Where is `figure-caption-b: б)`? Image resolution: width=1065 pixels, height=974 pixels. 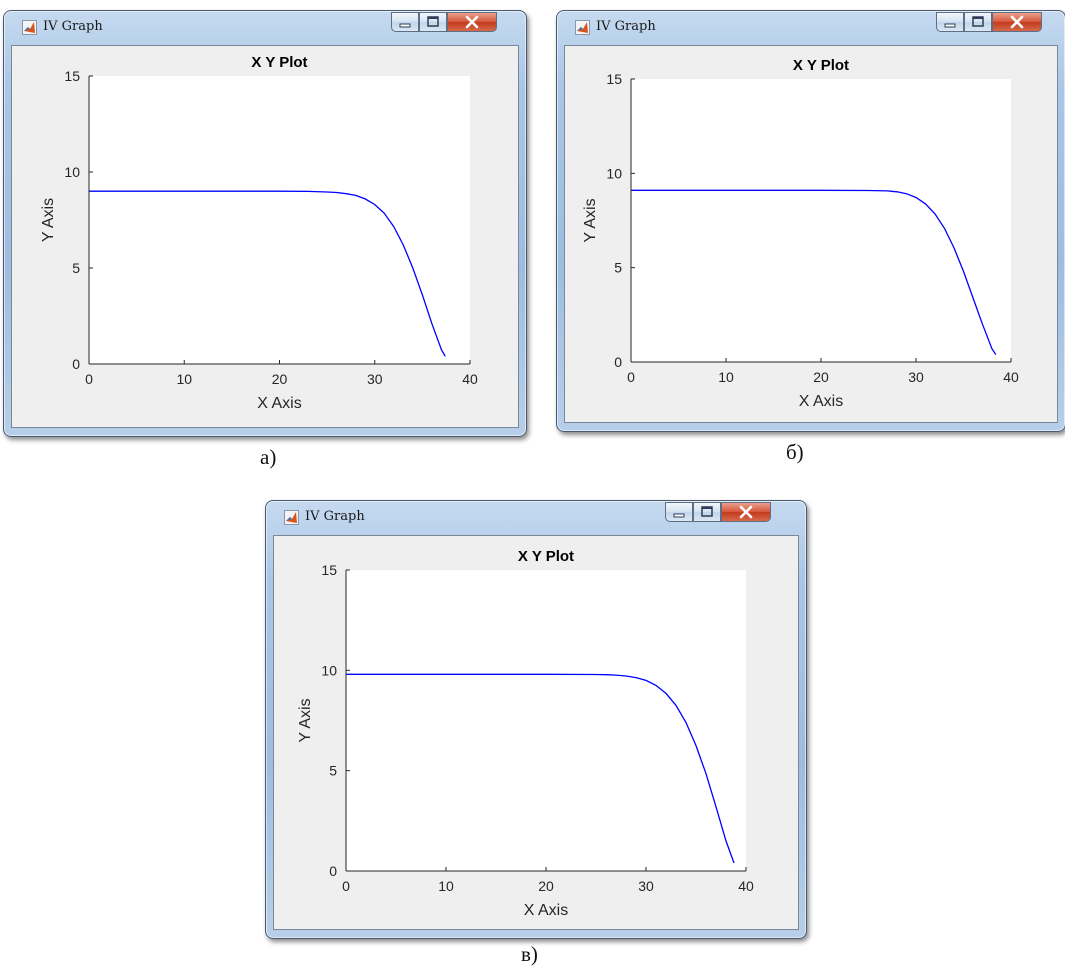 figure-caption-b: б) is located at coordinates (795, 452).